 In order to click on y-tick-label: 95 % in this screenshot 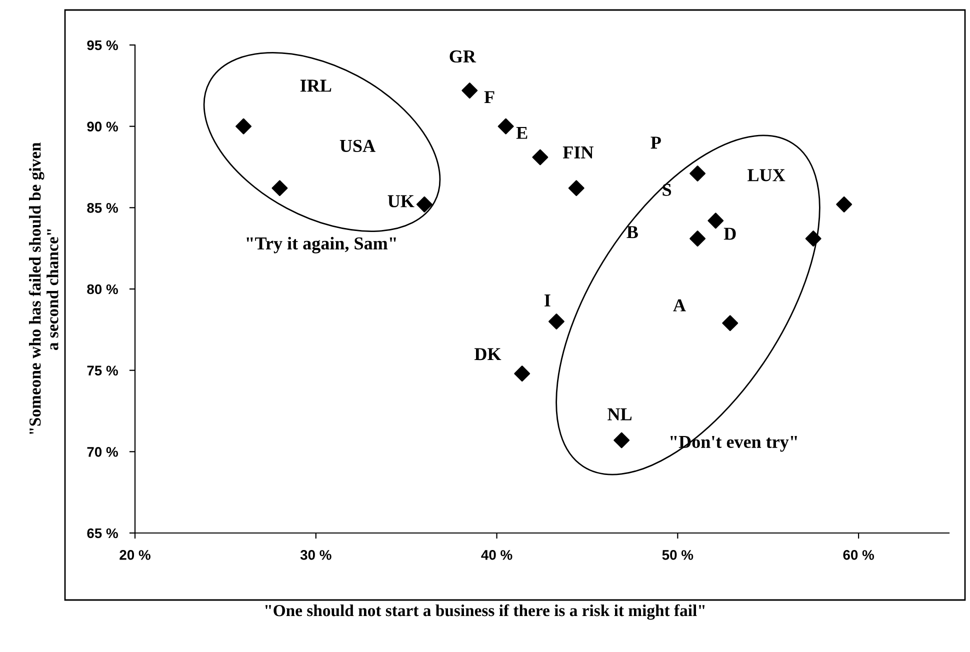, I will do `click(102, 45)`.